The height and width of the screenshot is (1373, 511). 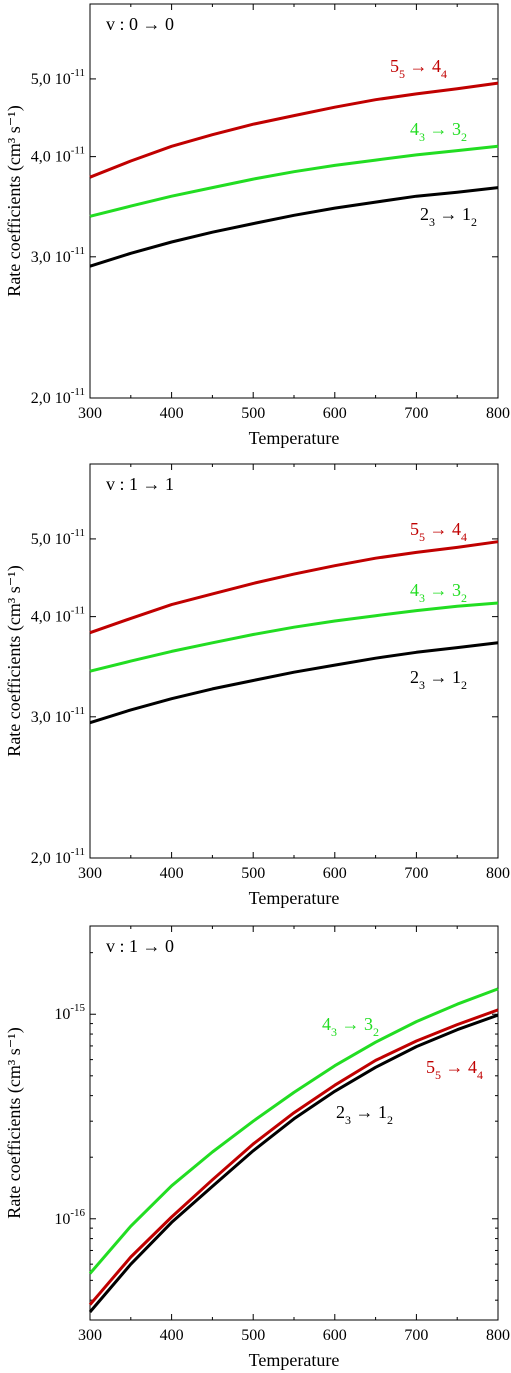 I want to click on panel-title: v : 1 → 0, so click(x=140, y=946).